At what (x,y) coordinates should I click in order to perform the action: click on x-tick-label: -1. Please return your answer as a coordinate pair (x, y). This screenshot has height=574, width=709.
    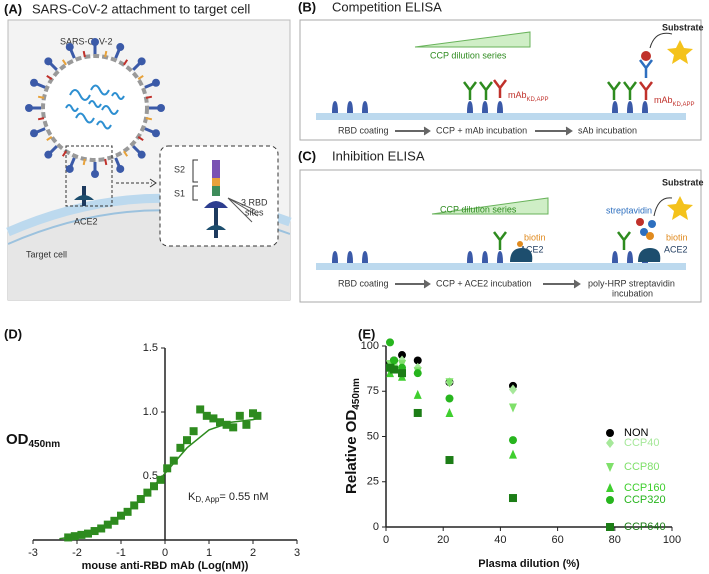
    Looking at the image, I should click on (121, 553).